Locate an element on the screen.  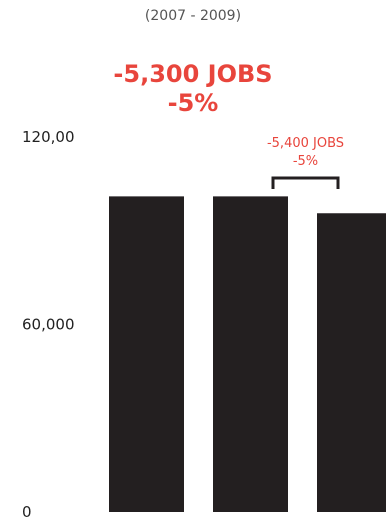
chart-subtitle: (2007 - 2009) is located at coordinates (193, 16).